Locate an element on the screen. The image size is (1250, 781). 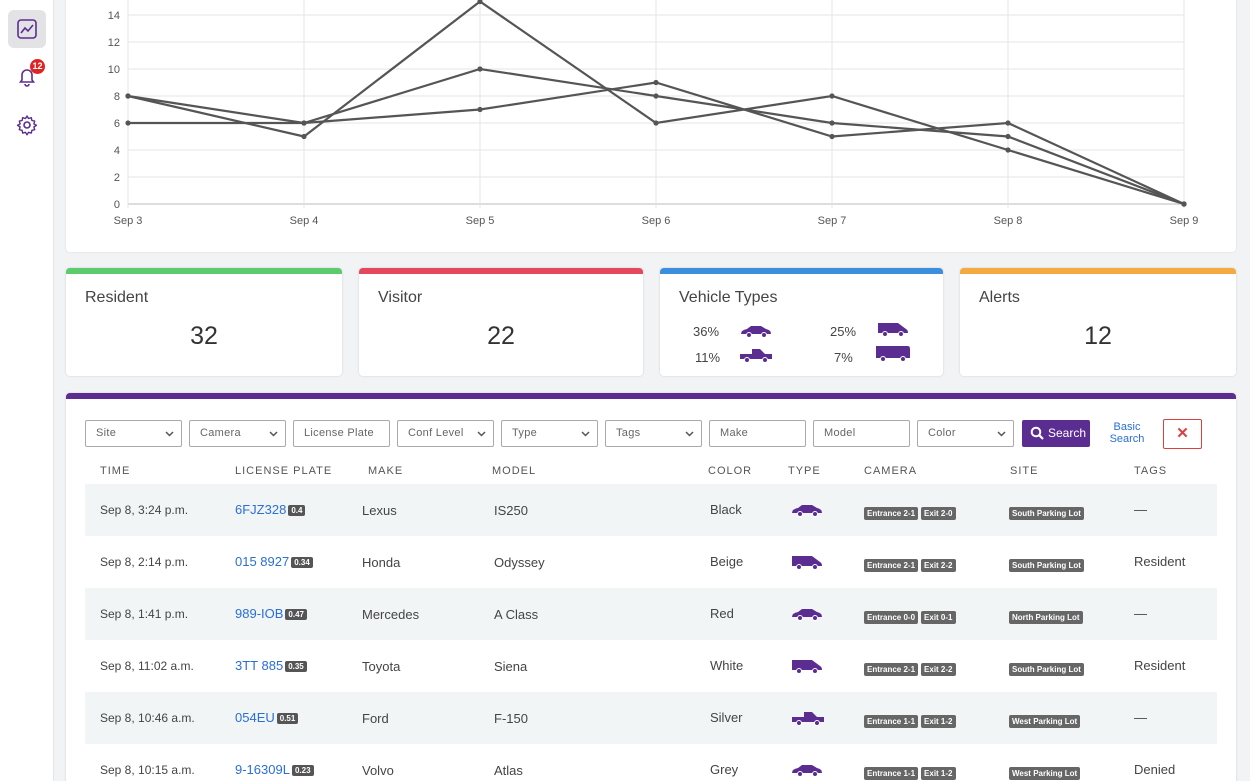
tags-filter-label: Tags is located at coordinates (628, 433).